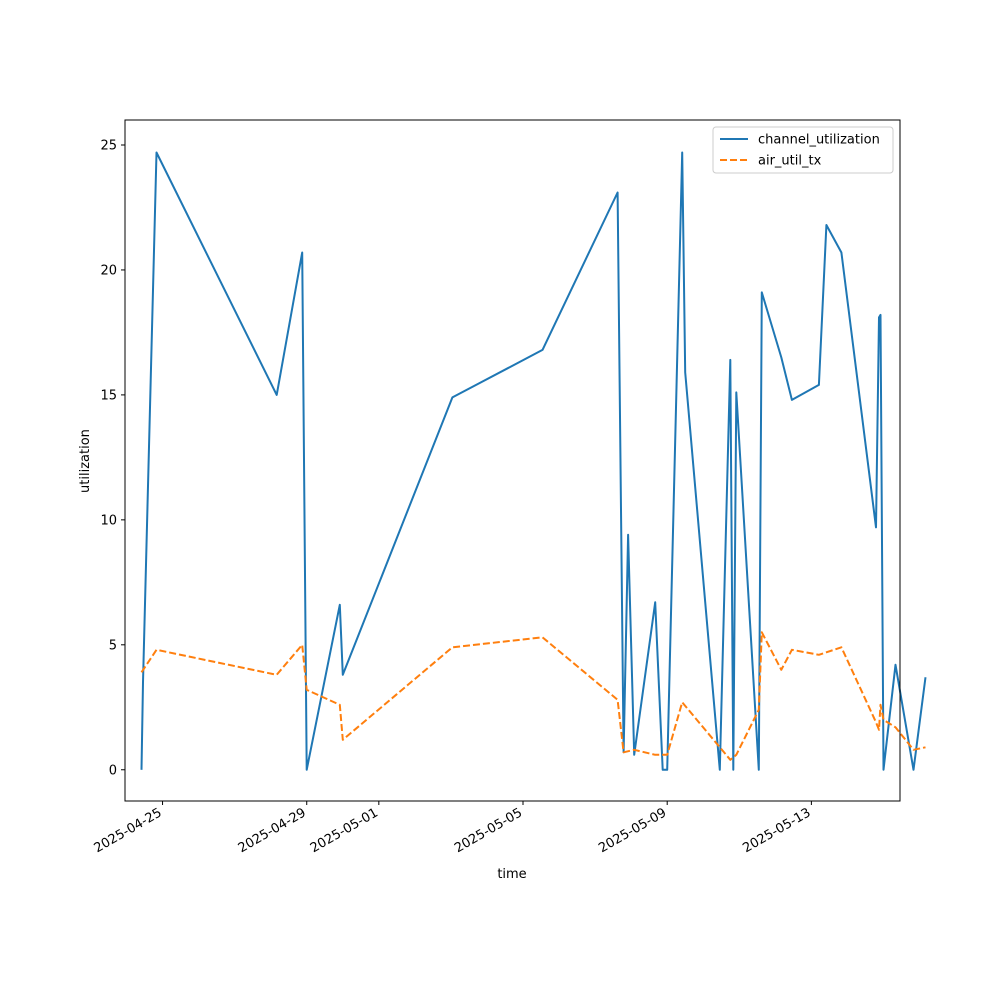 The height and width of the screenshot is (1000, 1000). Describe the element at coordinates (819, 140) in the screenshot. I see `legend-label: channel_utilization` at that location.